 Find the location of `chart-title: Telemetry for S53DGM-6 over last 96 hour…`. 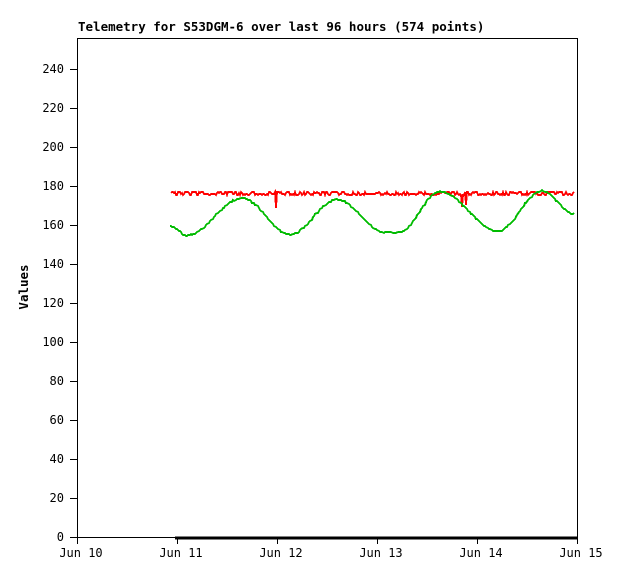

chart-title: Telemetry for S53DGM-6 over last 96 hour… is located at coordinates (281, 26).